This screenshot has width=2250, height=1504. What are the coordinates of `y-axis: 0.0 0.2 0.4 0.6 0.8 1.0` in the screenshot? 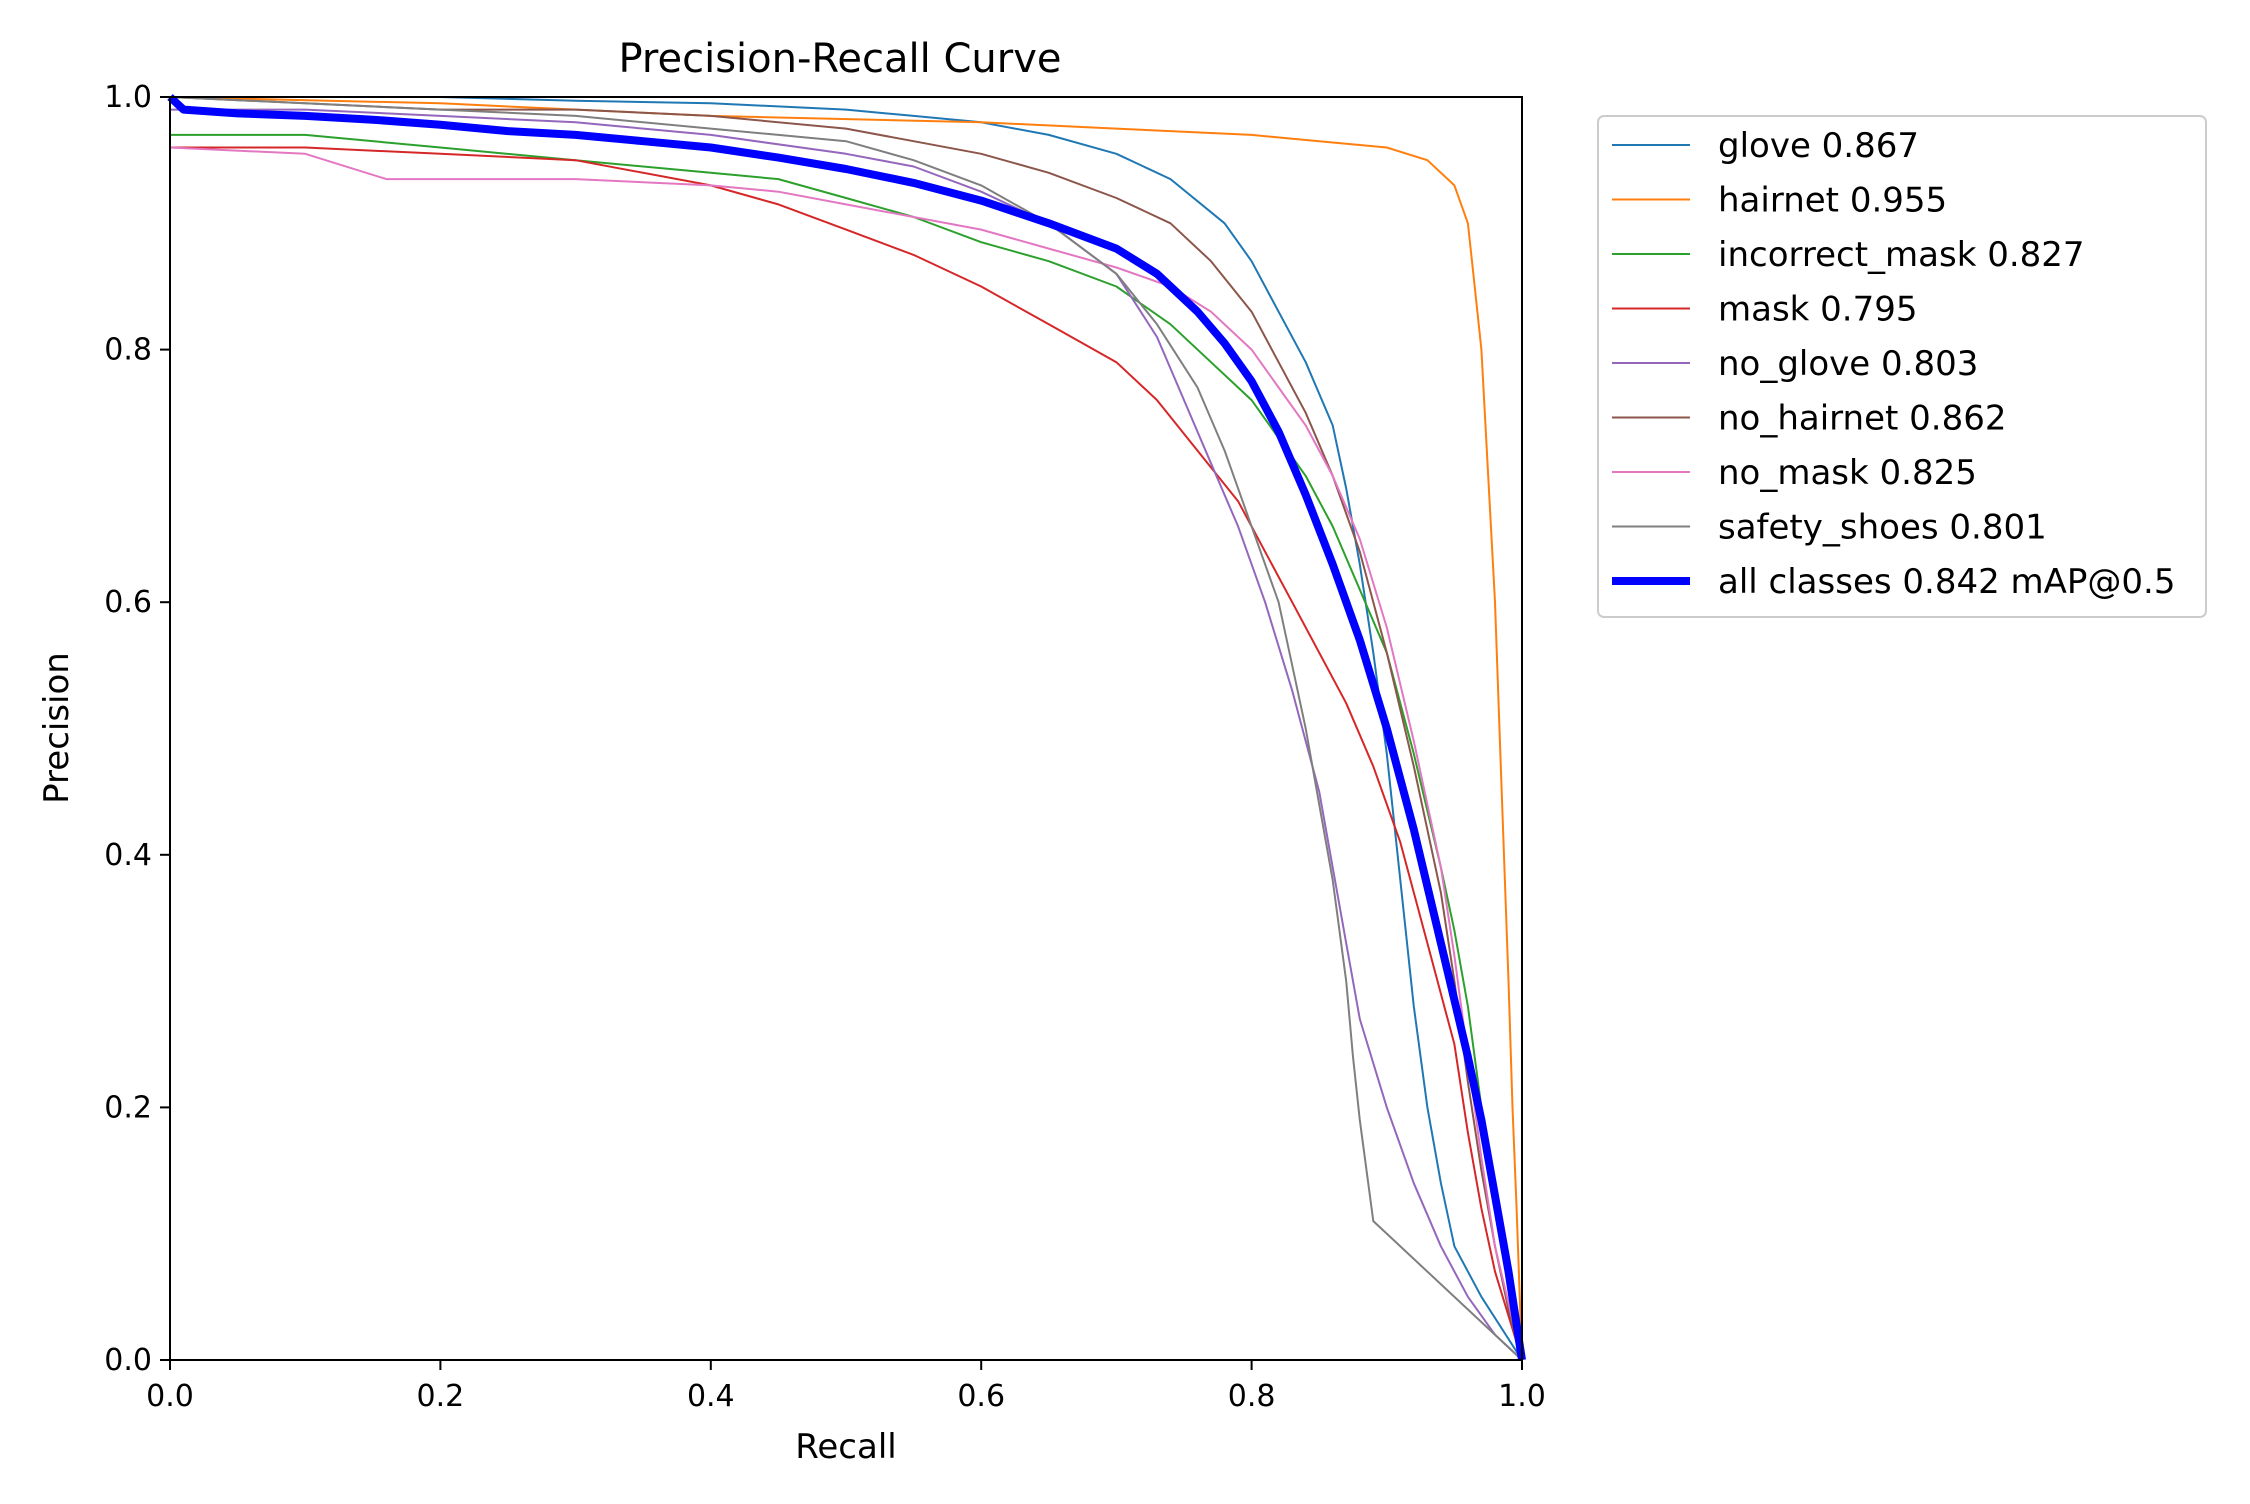 It's located at (137, 729).